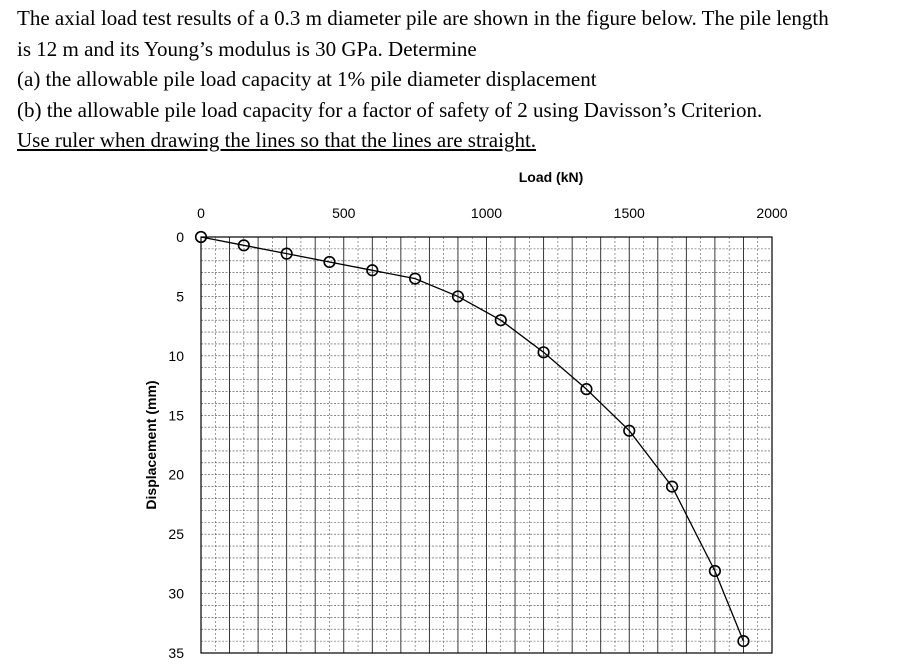 This screenshot has width=906, height=665. I want to click on y-tick-label: 35, so click(176, 653).